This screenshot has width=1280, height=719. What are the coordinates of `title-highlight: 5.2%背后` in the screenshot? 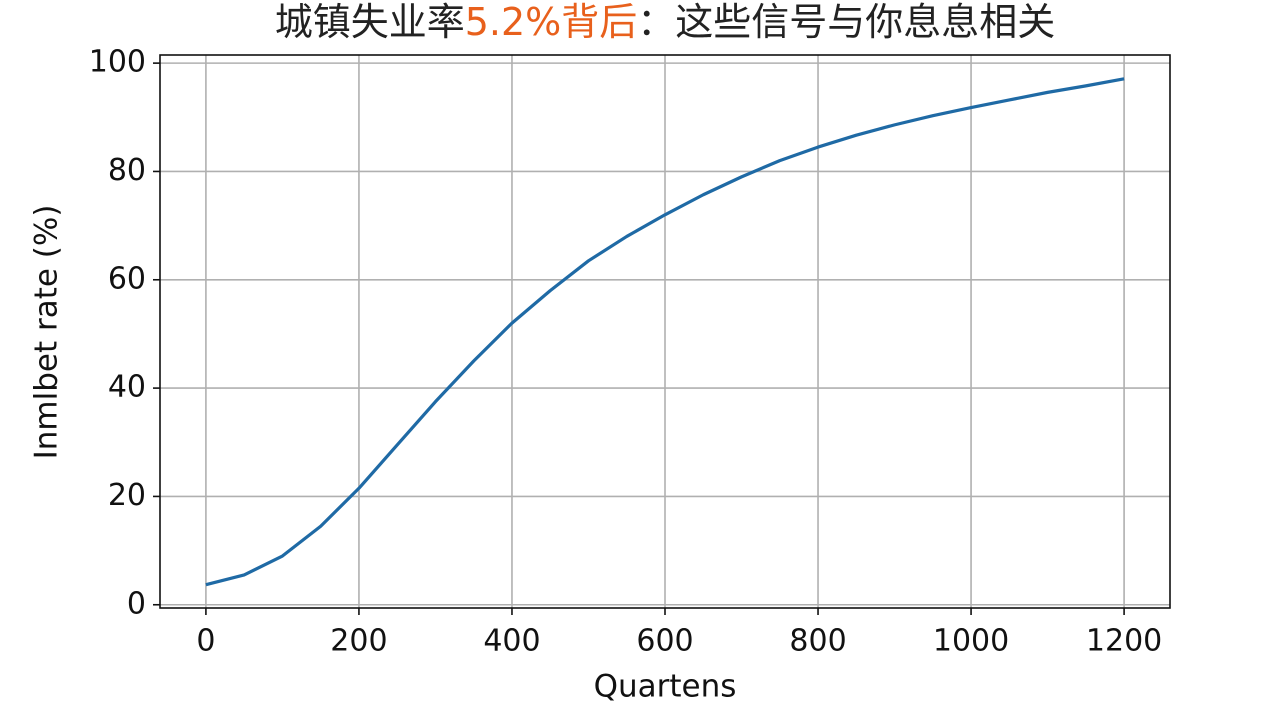 It's located at (551, 22).